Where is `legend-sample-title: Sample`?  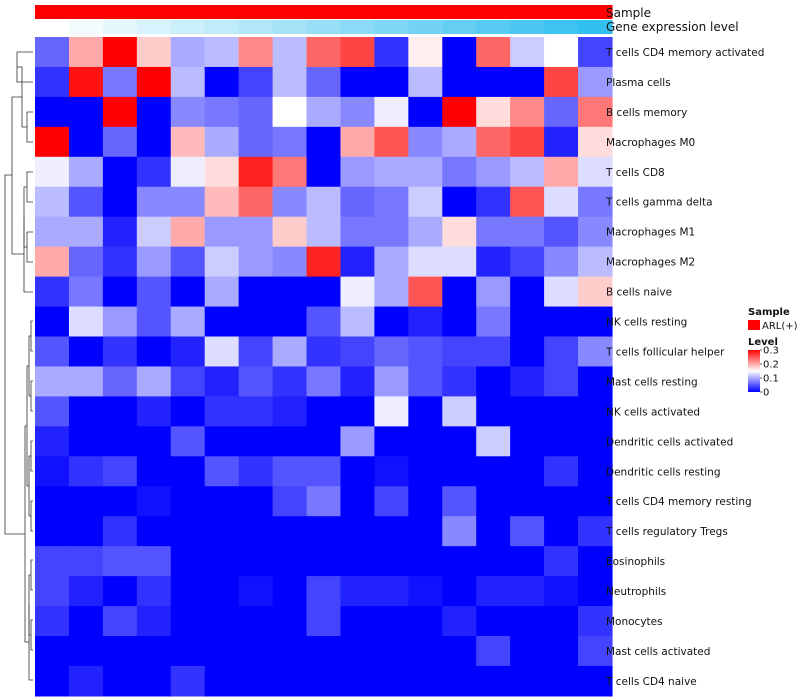 legend-sample-title: Sample is located at coordinates (769, 312).